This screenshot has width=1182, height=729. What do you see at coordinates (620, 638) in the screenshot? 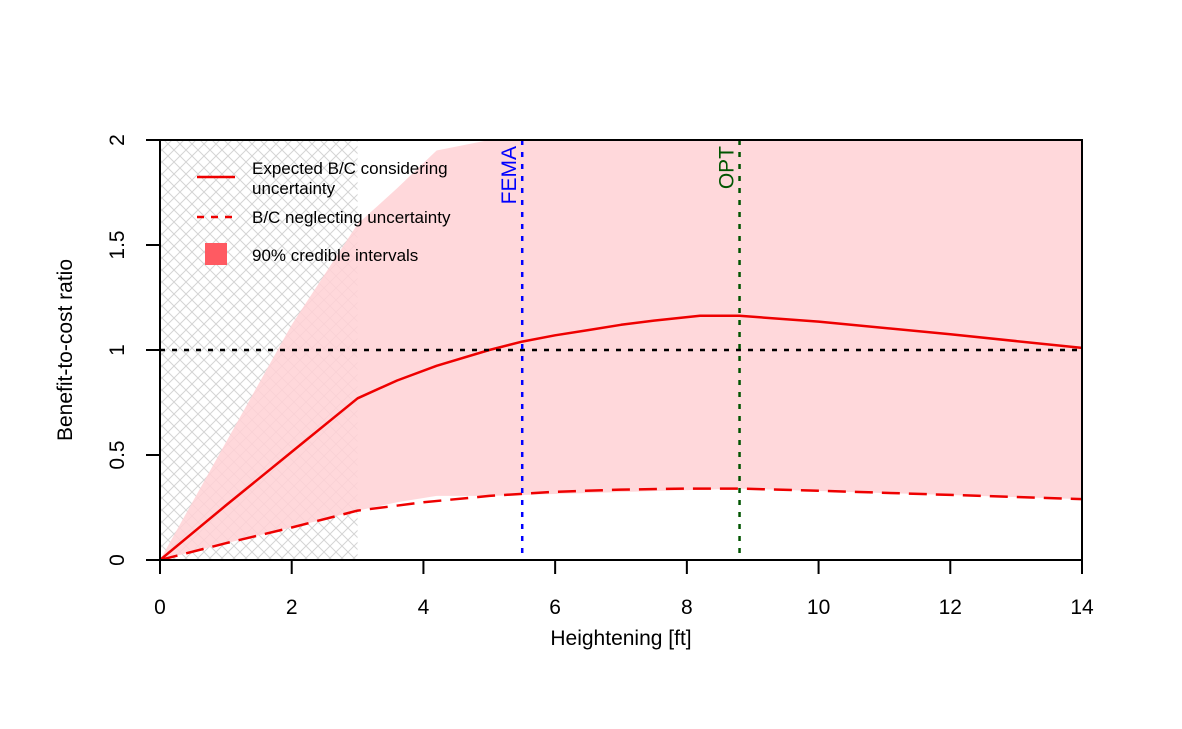
I see `x-axis-label: Heightening [ft]` at bounding box center [620, 638].